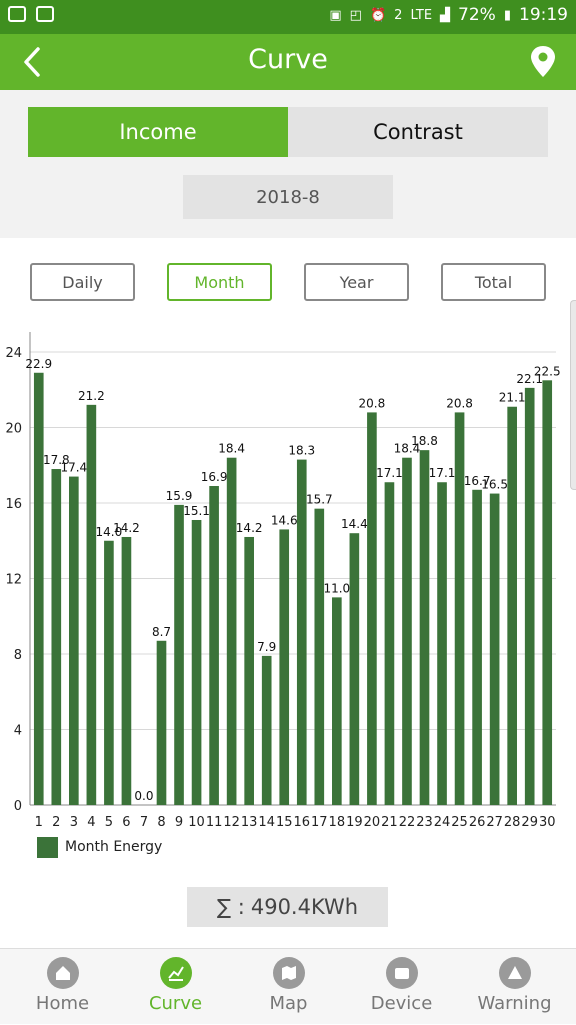 This screenshot has height=1025, width=576. What do you see at coordinates (143, 796) in the screenshot?
I see `bar-value-label: 0.0` at bounding box center [143, 796].